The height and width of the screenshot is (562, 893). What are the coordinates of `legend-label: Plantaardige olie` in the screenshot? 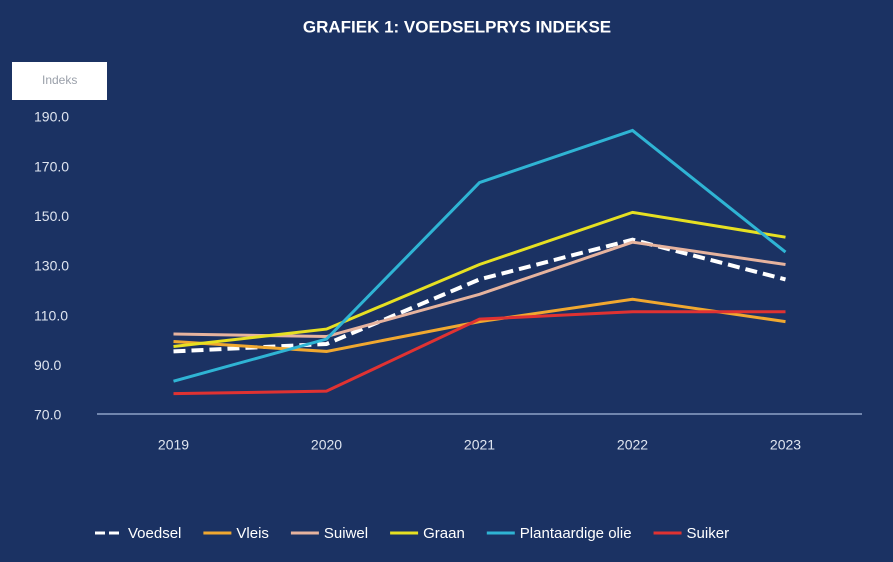 It's located at (576, 533).